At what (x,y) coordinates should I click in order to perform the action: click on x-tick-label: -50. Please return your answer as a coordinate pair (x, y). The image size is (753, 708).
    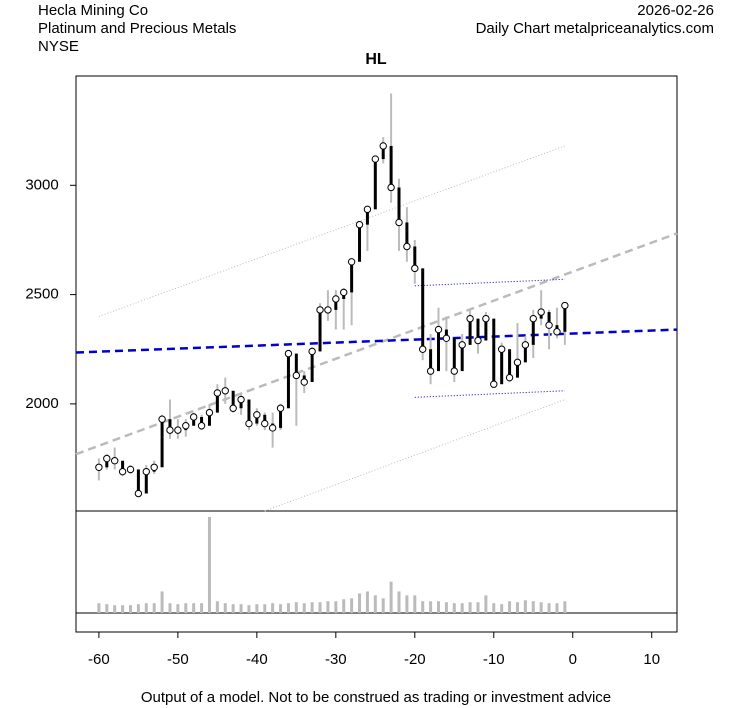
    Looking at the image, I should click on (178, 659).